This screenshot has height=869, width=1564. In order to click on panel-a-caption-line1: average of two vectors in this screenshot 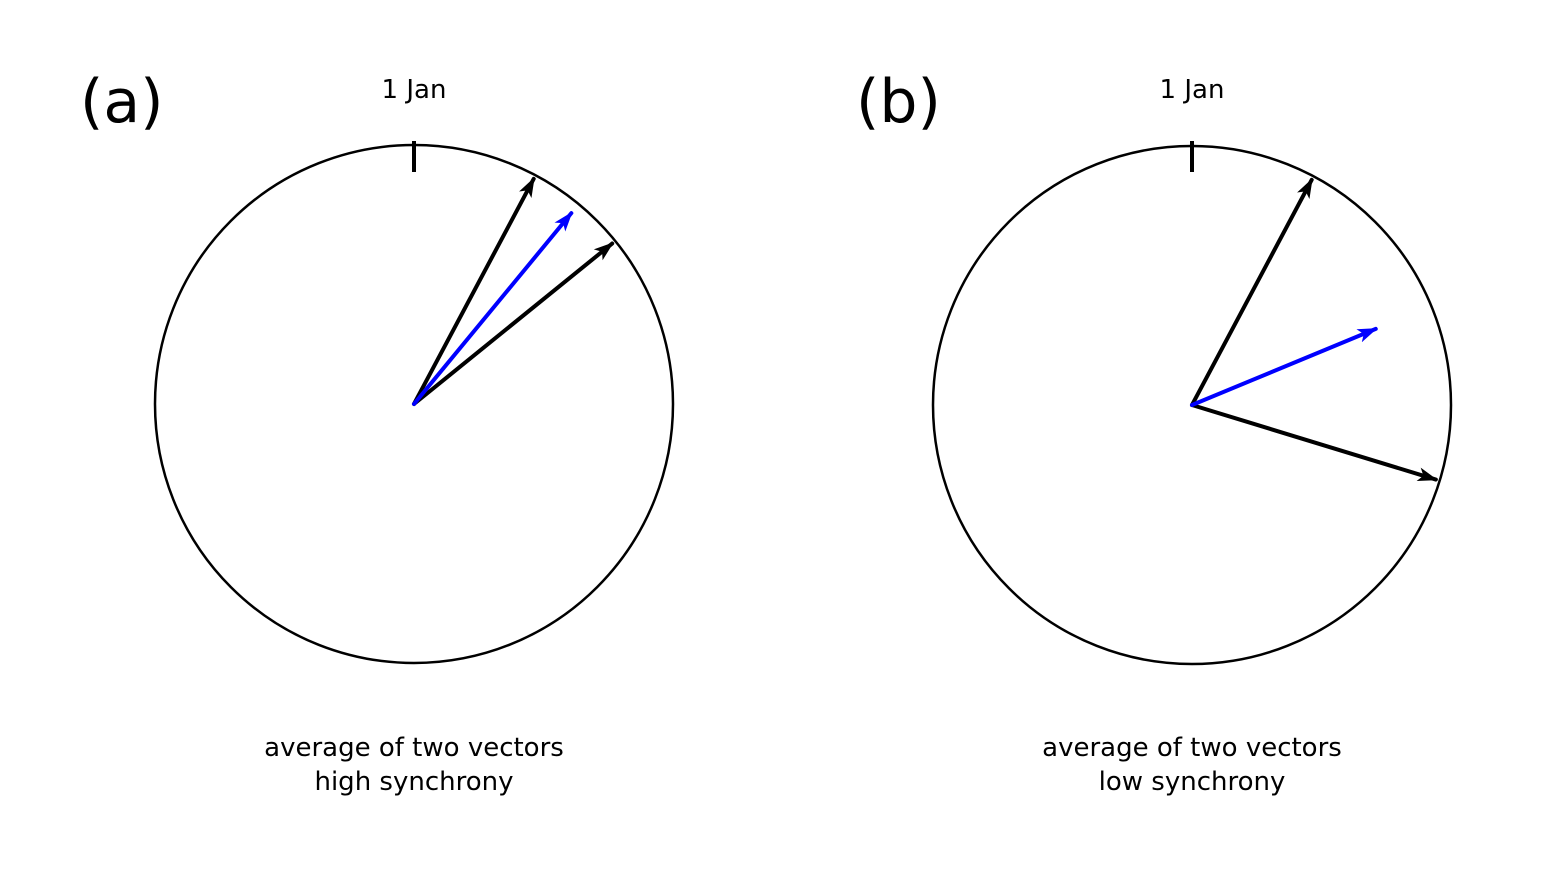, I will do `click(414, 748)`.